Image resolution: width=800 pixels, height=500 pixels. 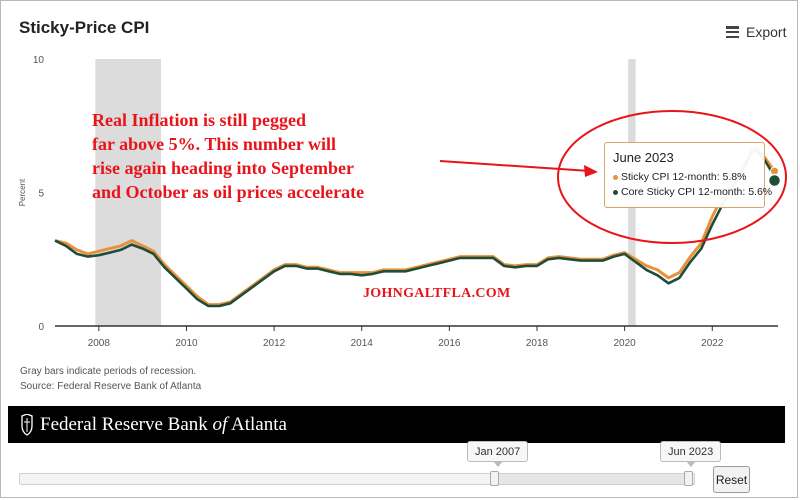 What do you see at coordinates (697, 192) in the screenshot?
I see `tooltip-row-label: Core Sticky CPI 12-month: 5.6%` at bounding box center [697, 192].